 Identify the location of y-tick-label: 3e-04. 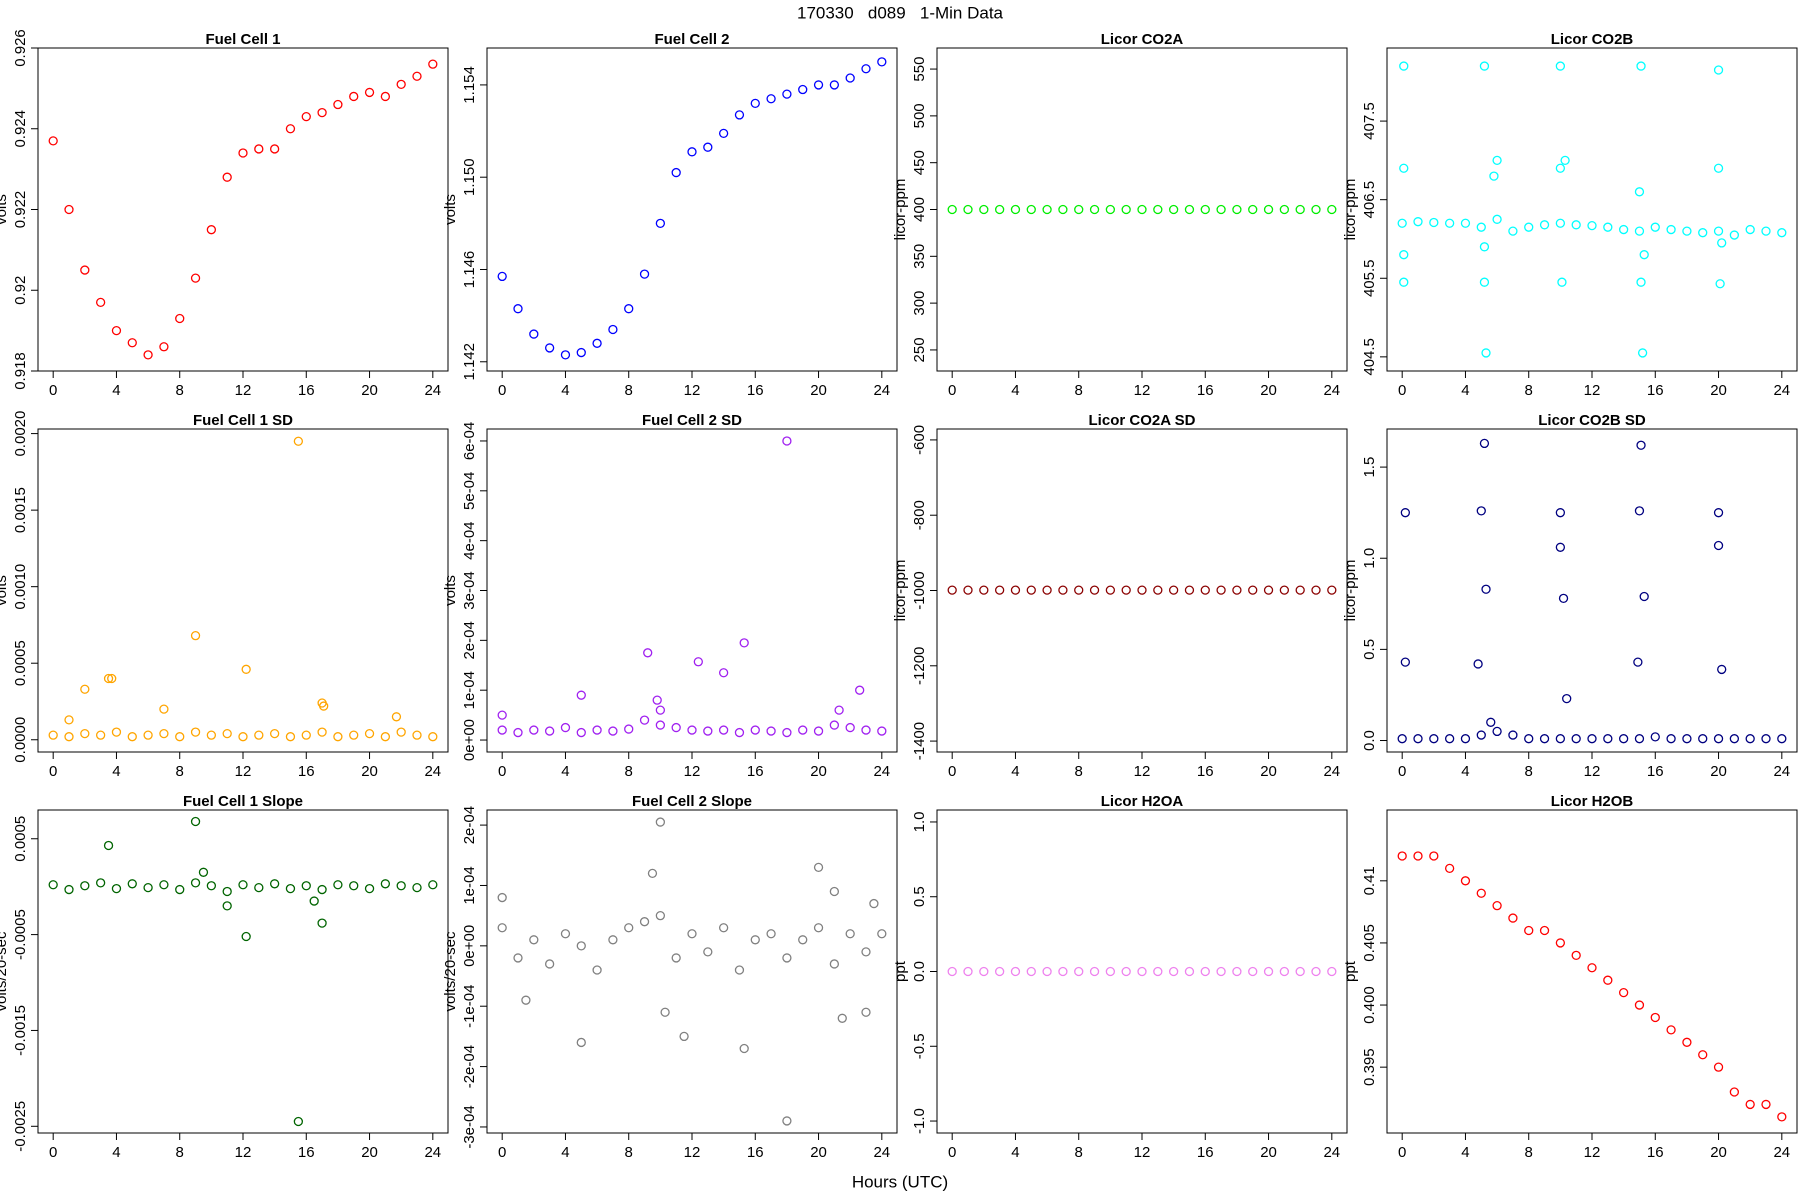
(469, 590).